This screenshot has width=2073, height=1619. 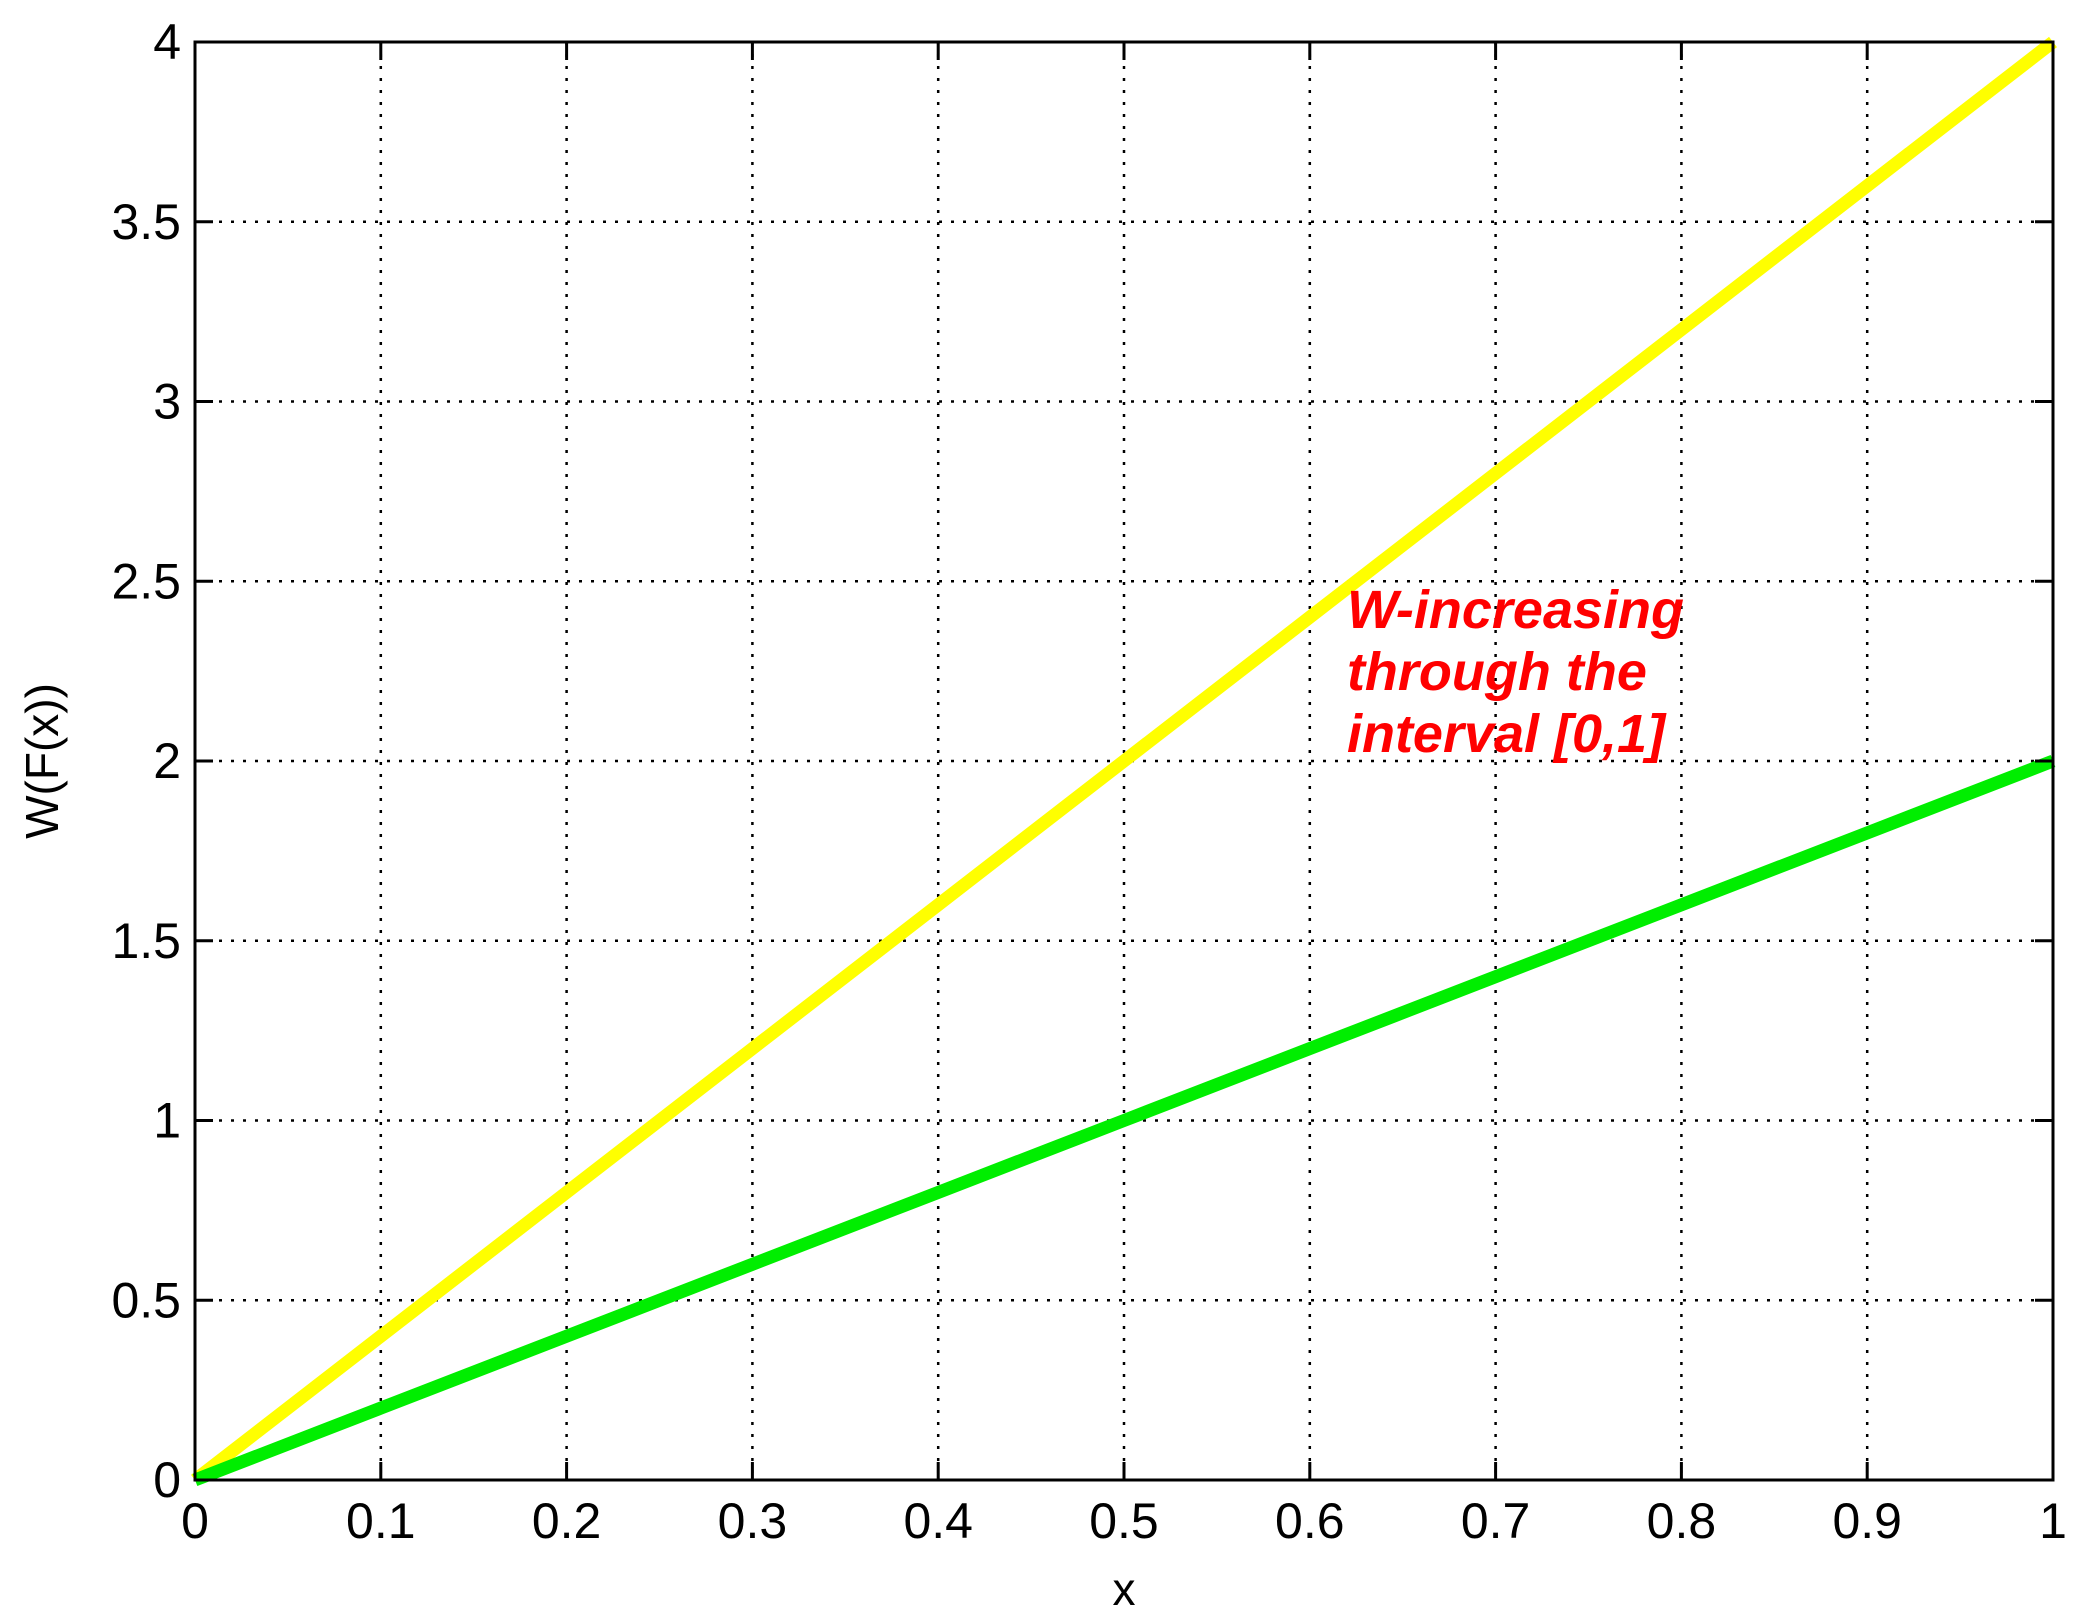 What do you see at coordinates (167, 761) in the screenshot?
I see `y-tick-label: 2` at bounding box center [167, 761].